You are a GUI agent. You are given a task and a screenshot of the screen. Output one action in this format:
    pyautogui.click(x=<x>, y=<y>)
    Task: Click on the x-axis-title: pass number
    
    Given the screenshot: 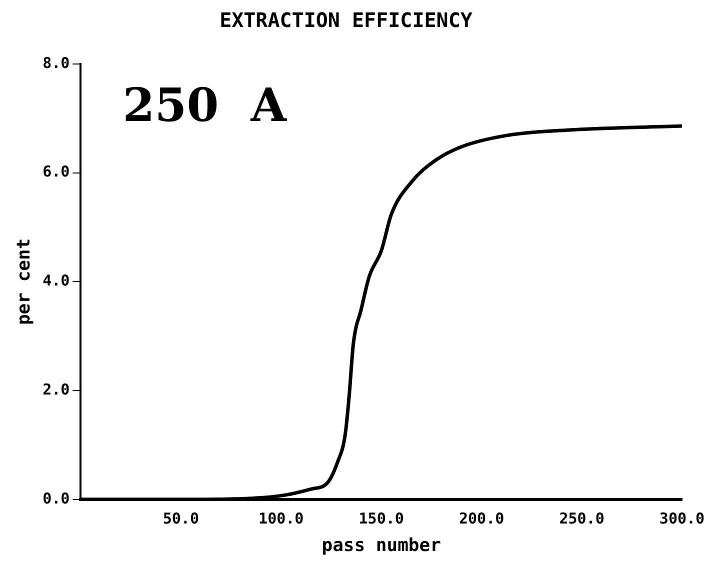 What is the action you would take?
    pyautogui.click(x=382, y=545)
    